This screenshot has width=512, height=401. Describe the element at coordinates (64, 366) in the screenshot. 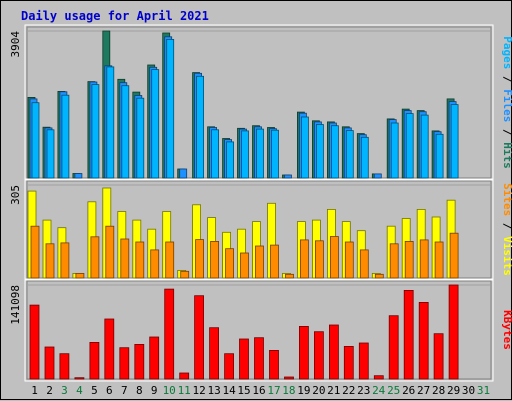

I see `bar-kbytes-kbytes-day3` at that location.